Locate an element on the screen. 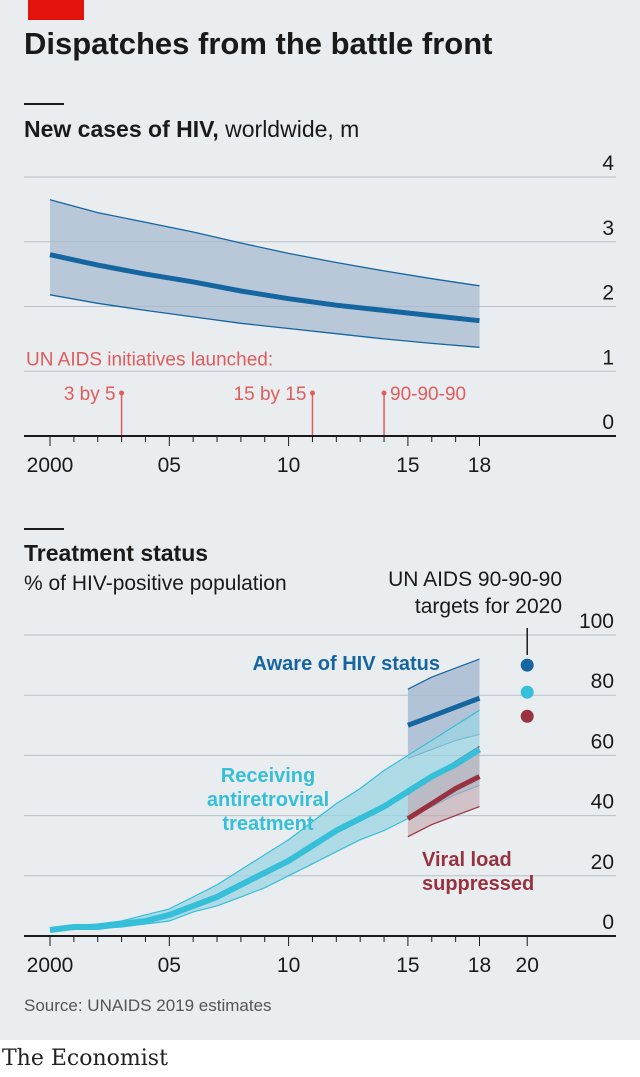 This screenshot has height=1077, width=640. series-label-1-line-2: treatment is located at coordinates (267, 824).